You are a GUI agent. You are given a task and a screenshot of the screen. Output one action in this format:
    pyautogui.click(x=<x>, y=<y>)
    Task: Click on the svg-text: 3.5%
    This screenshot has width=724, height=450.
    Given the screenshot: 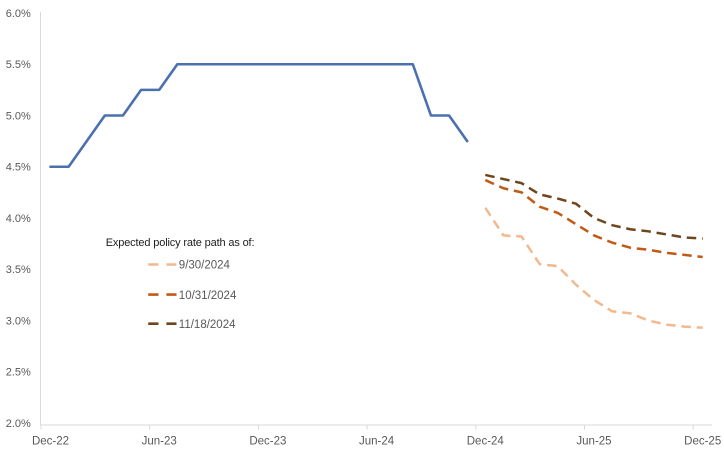 What is the action you would take?
    pyautogui.click(x=18, y=270)
    